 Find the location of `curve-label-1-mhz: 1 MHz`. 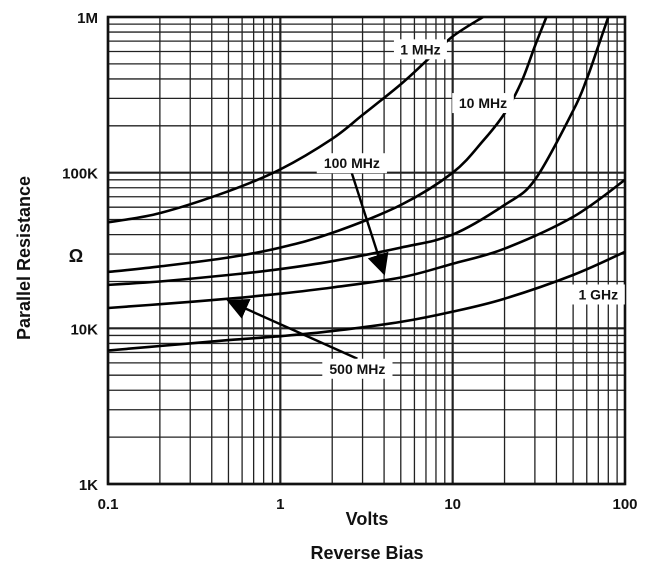

curve-label-1-mhz: 1 MHz is located at coordinates (420, 49).